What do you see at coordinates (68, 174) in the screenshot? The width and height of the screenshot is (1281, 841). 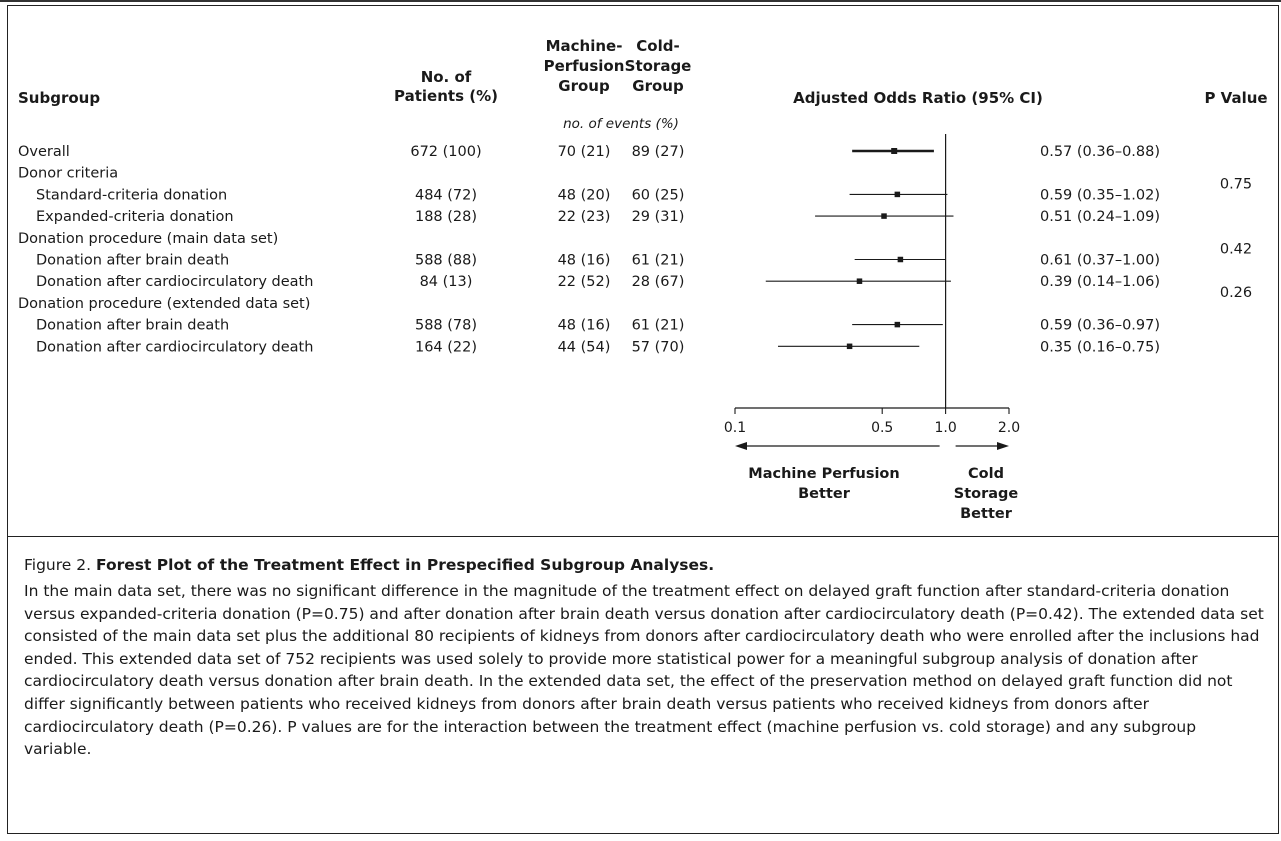 I see `row-label: Donor criteria` at bounding box center [68, 174].